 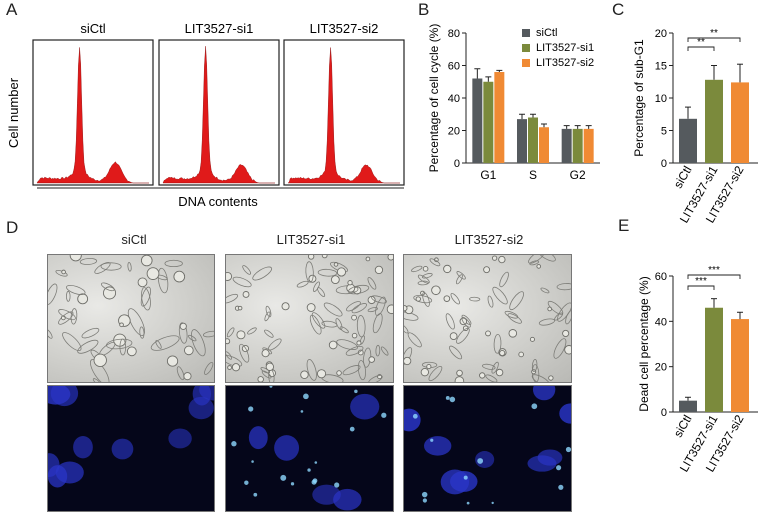 What do you see at coordinates (93, 112) in the screenshot?
I see `histogram-frame` at bounding box center [93, 112].